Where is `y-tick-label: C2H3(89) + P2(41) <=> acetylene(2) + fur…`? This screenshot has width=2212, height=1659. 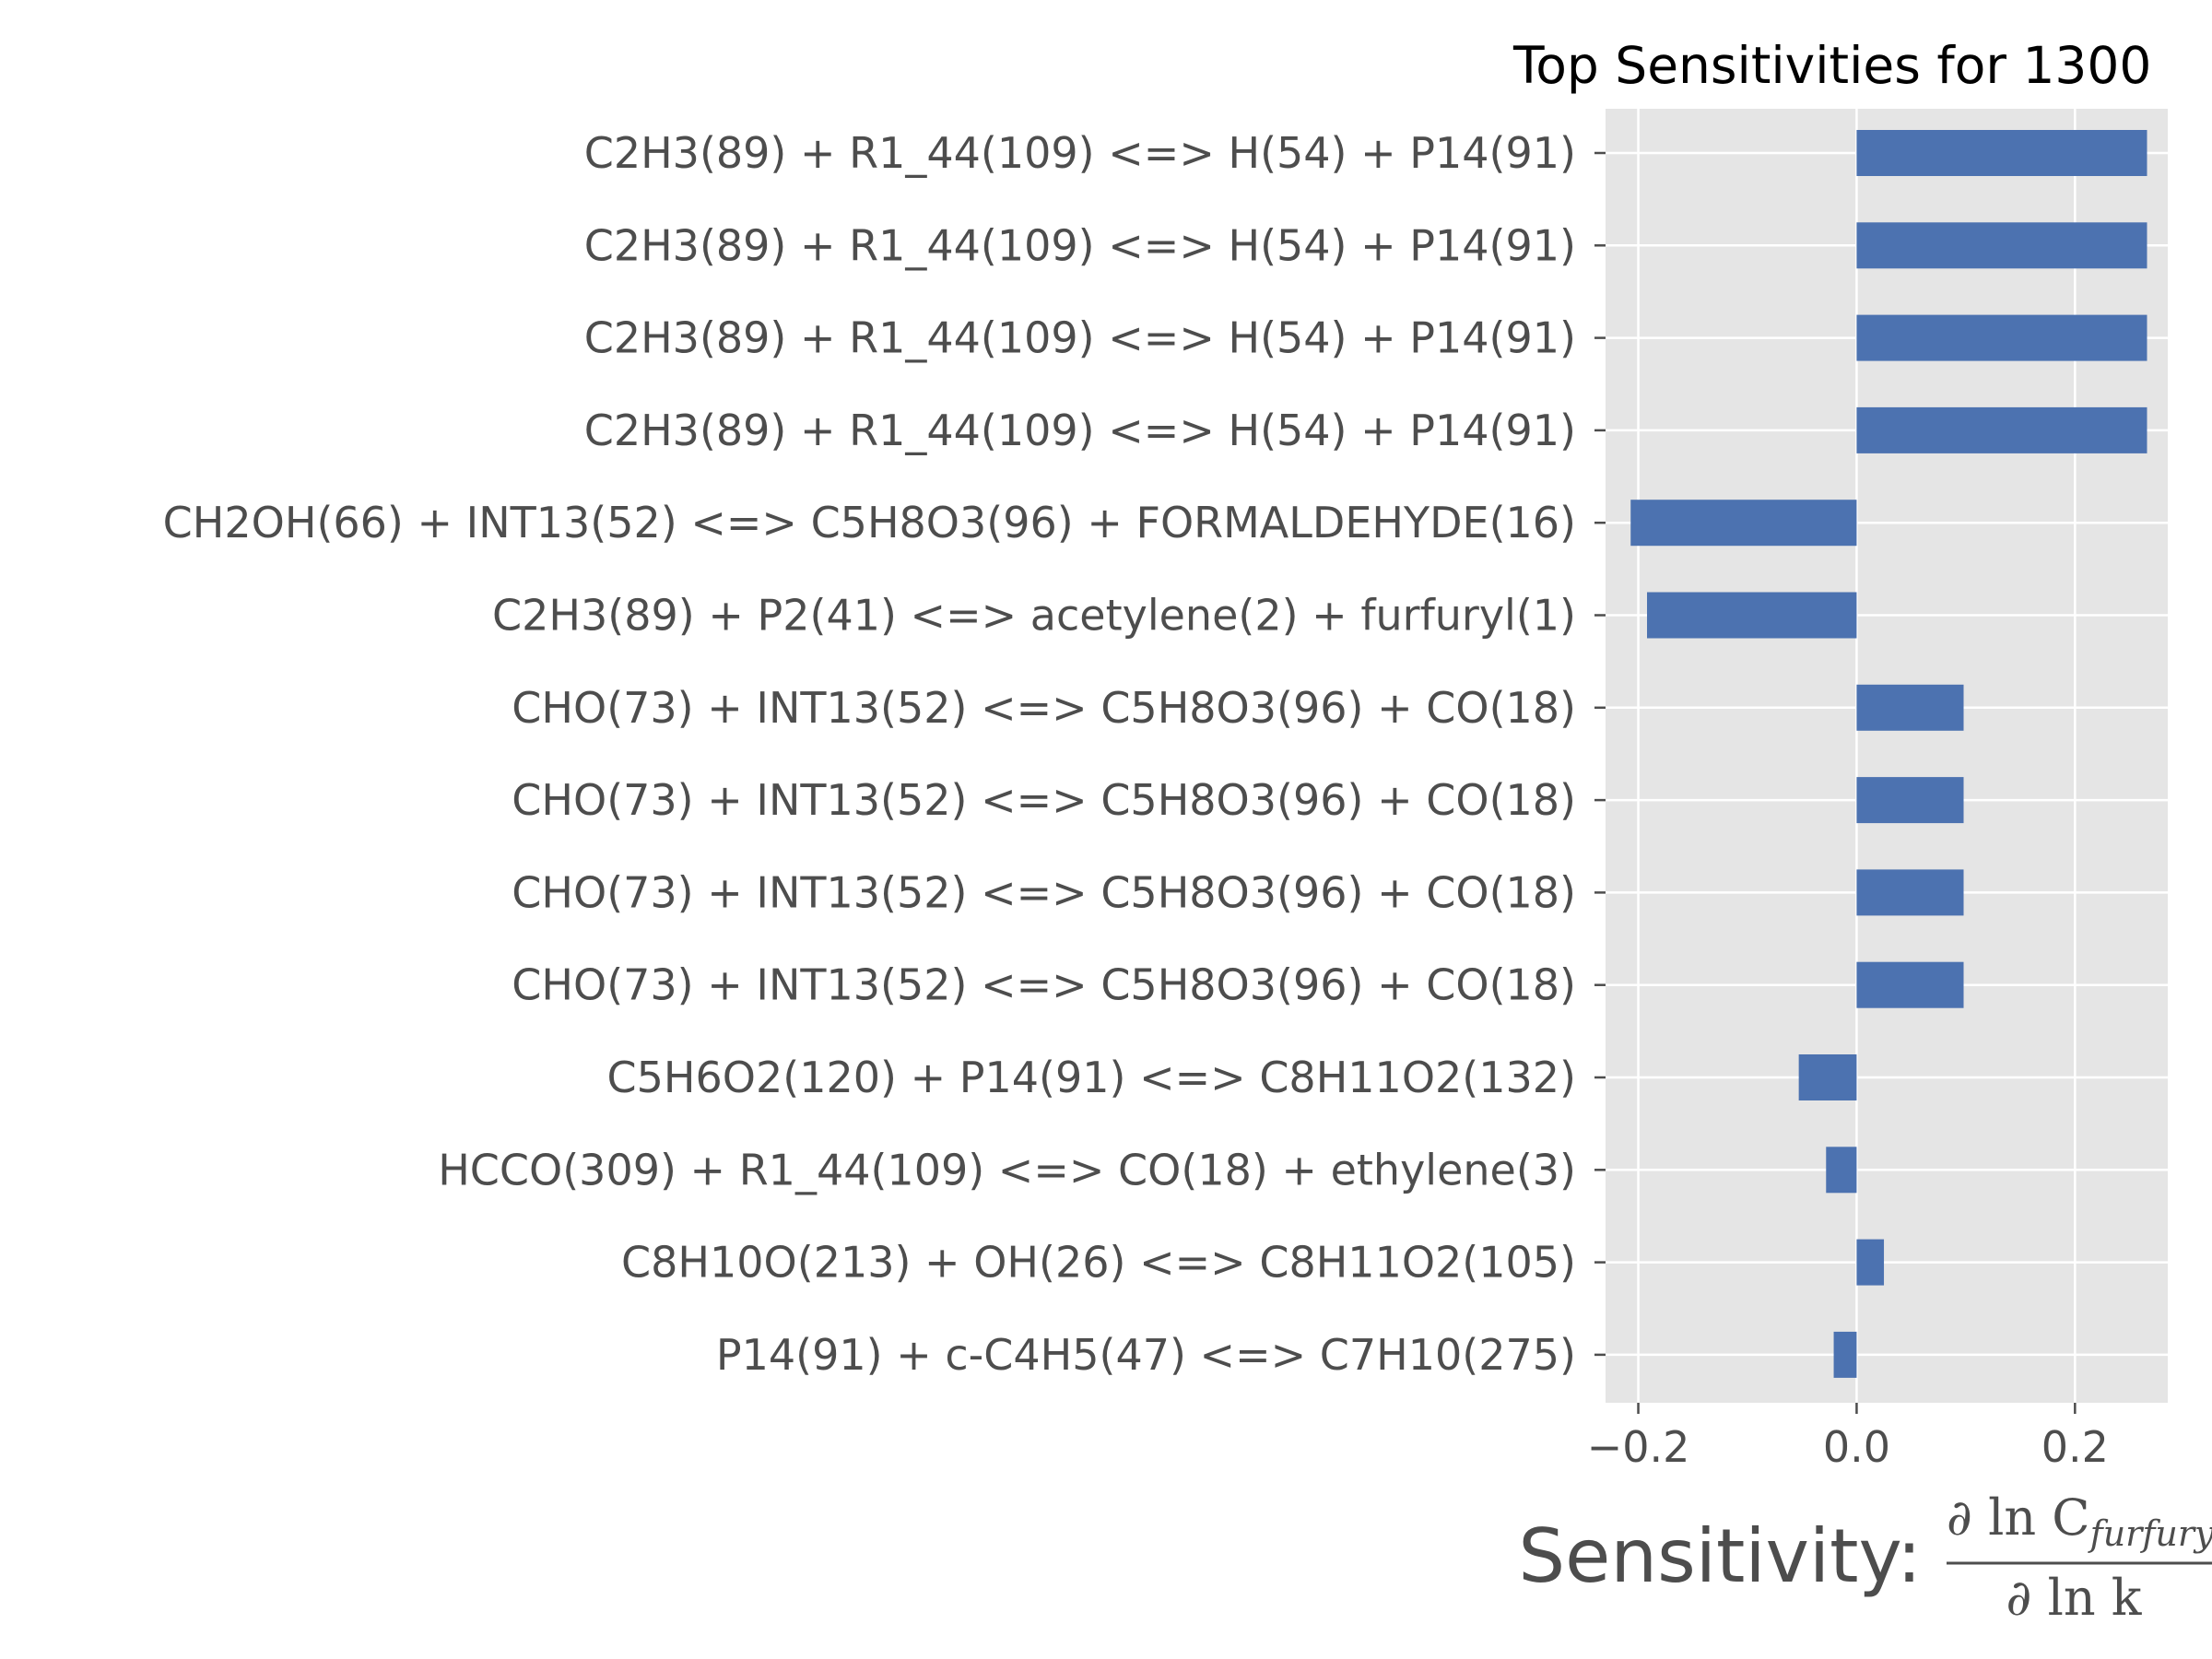 y-tick-label: C2H3(89) + P2(41) <=> acetylene(2) + fur… is located at coordinates (1034, 616).